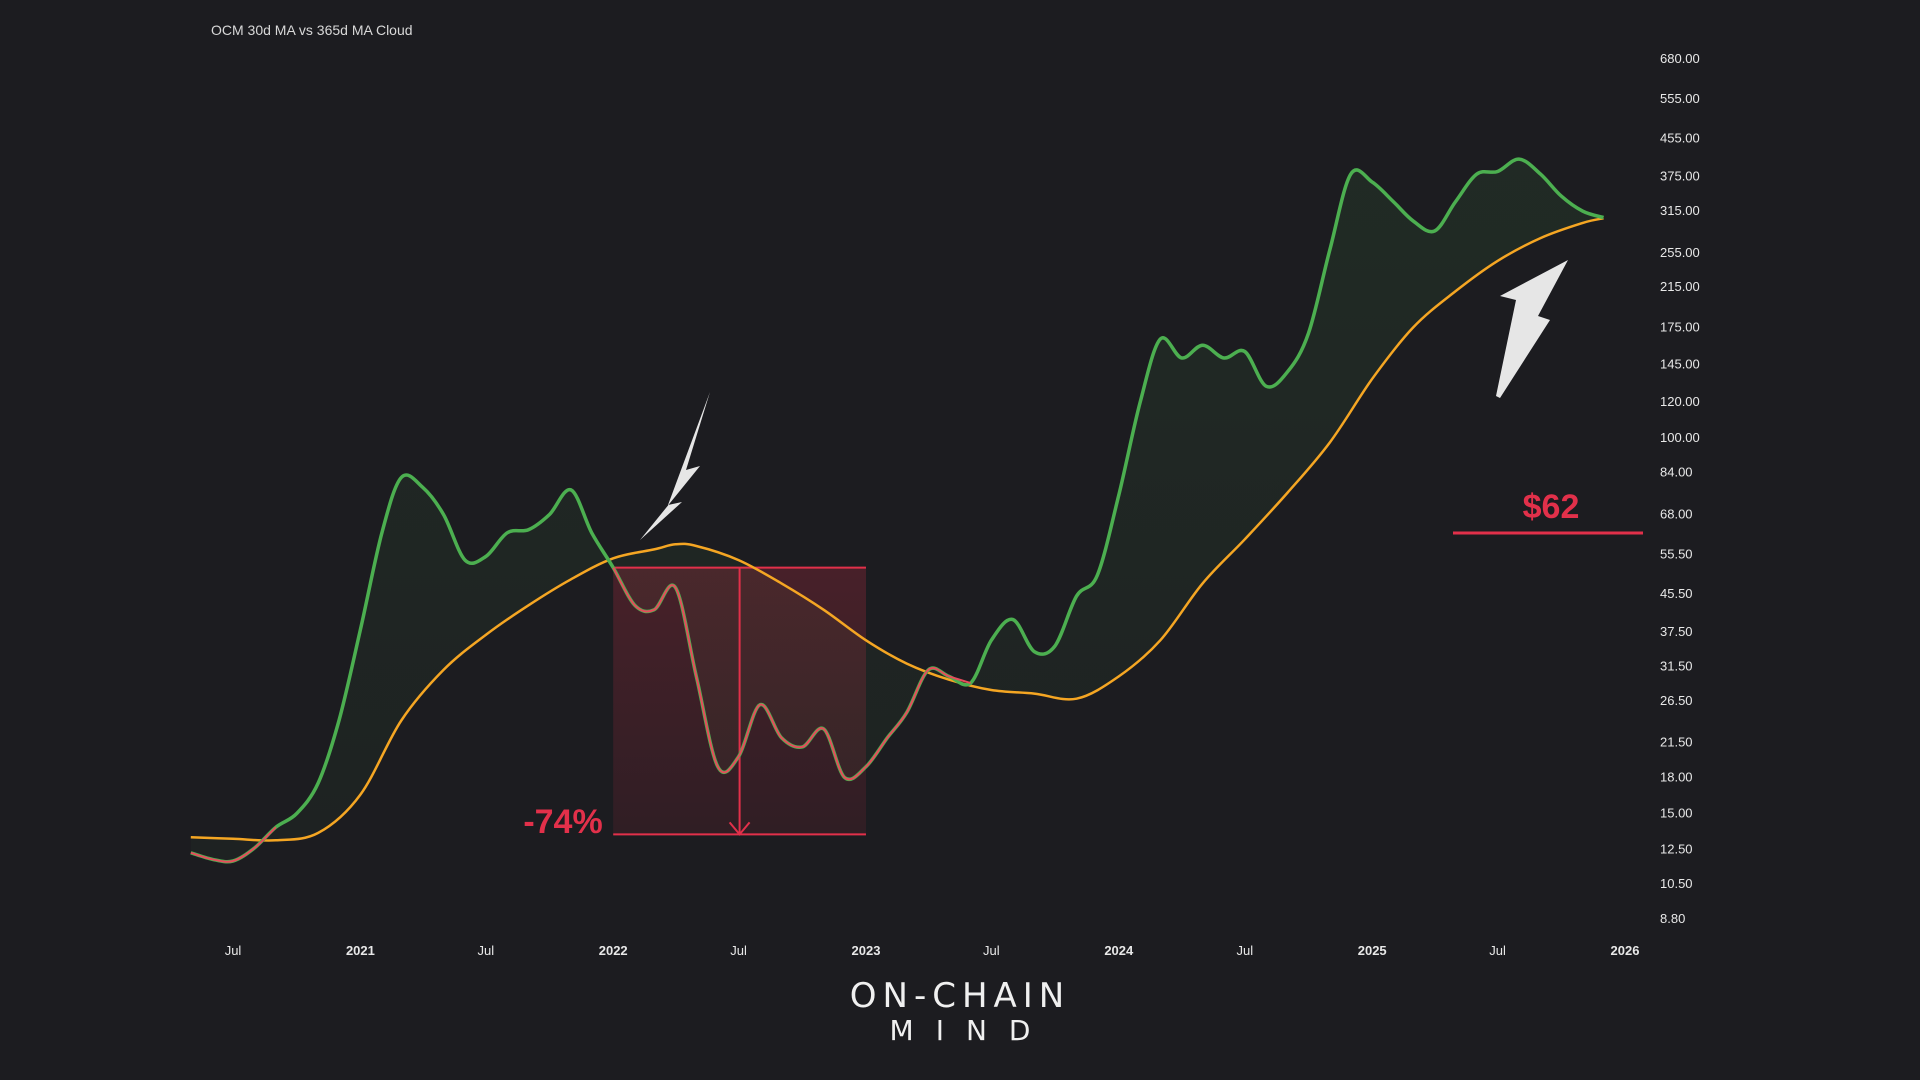 The width and height of the screenshot is (1920, 1080). I want to click on price-level-label: $62, so click(1551, 507).